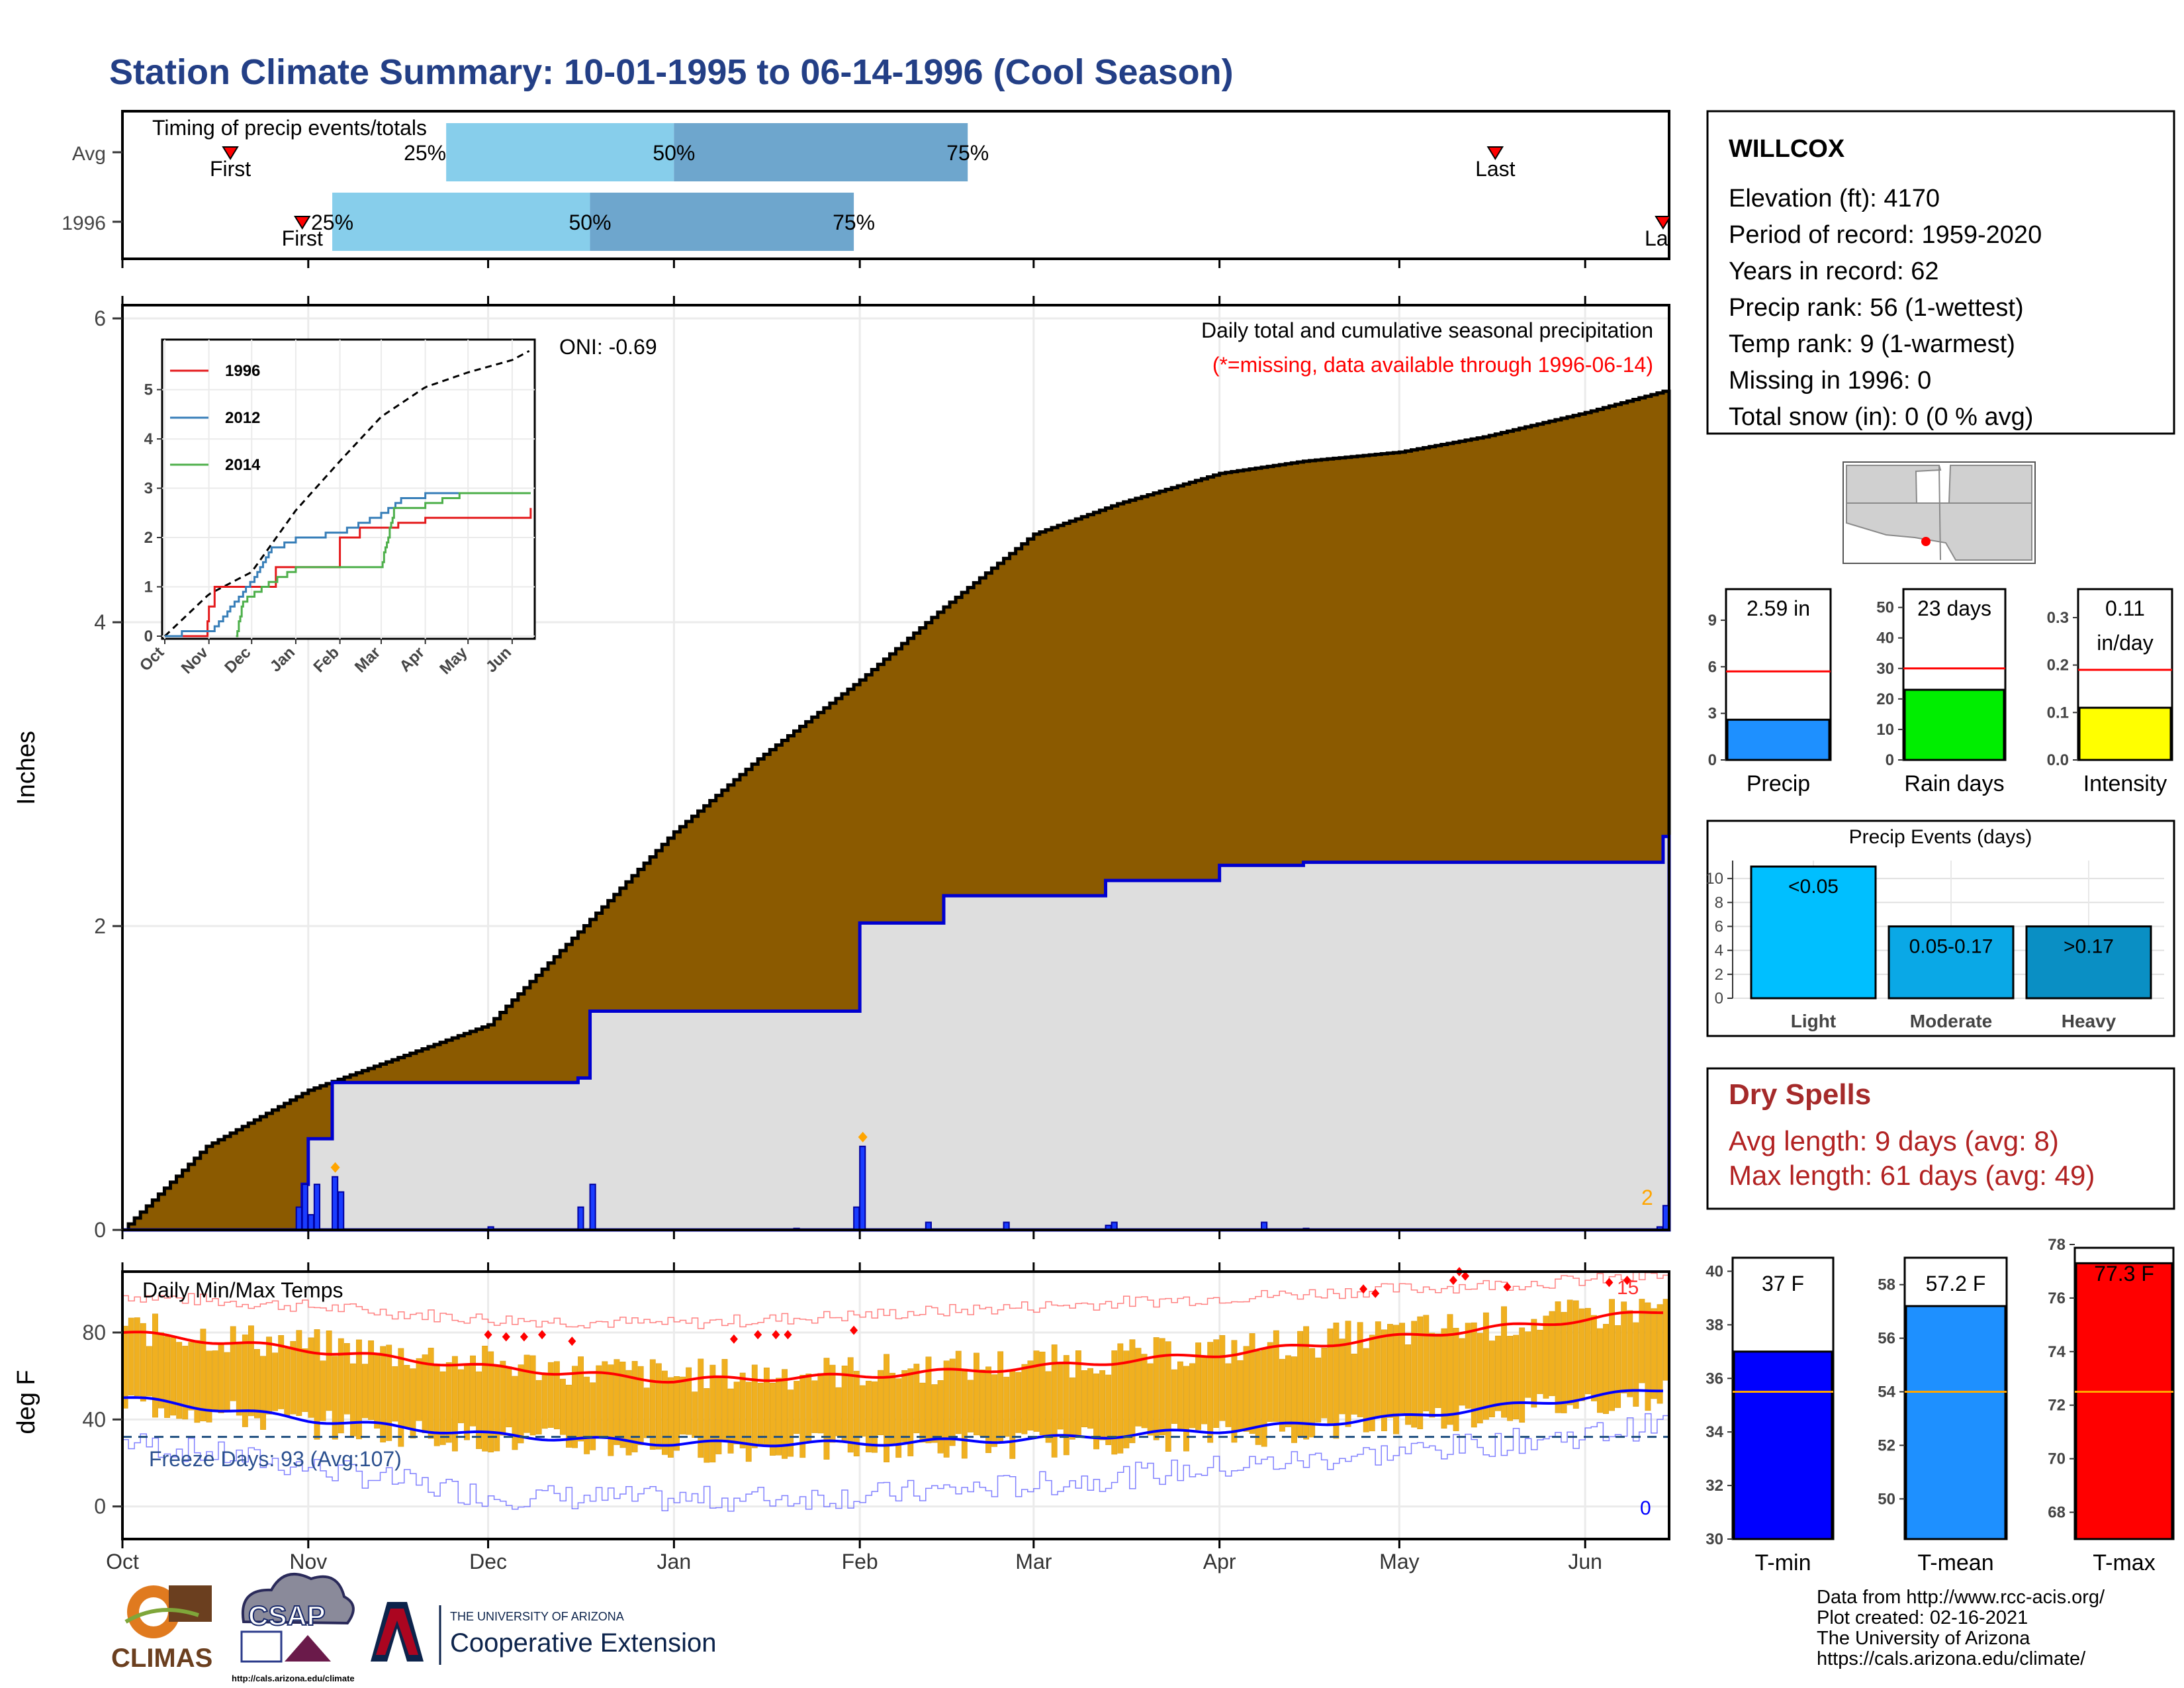 The height and width of the screenshot is (1688, 2184). I want to click on daily-precip-bar, so click(580, 1218).